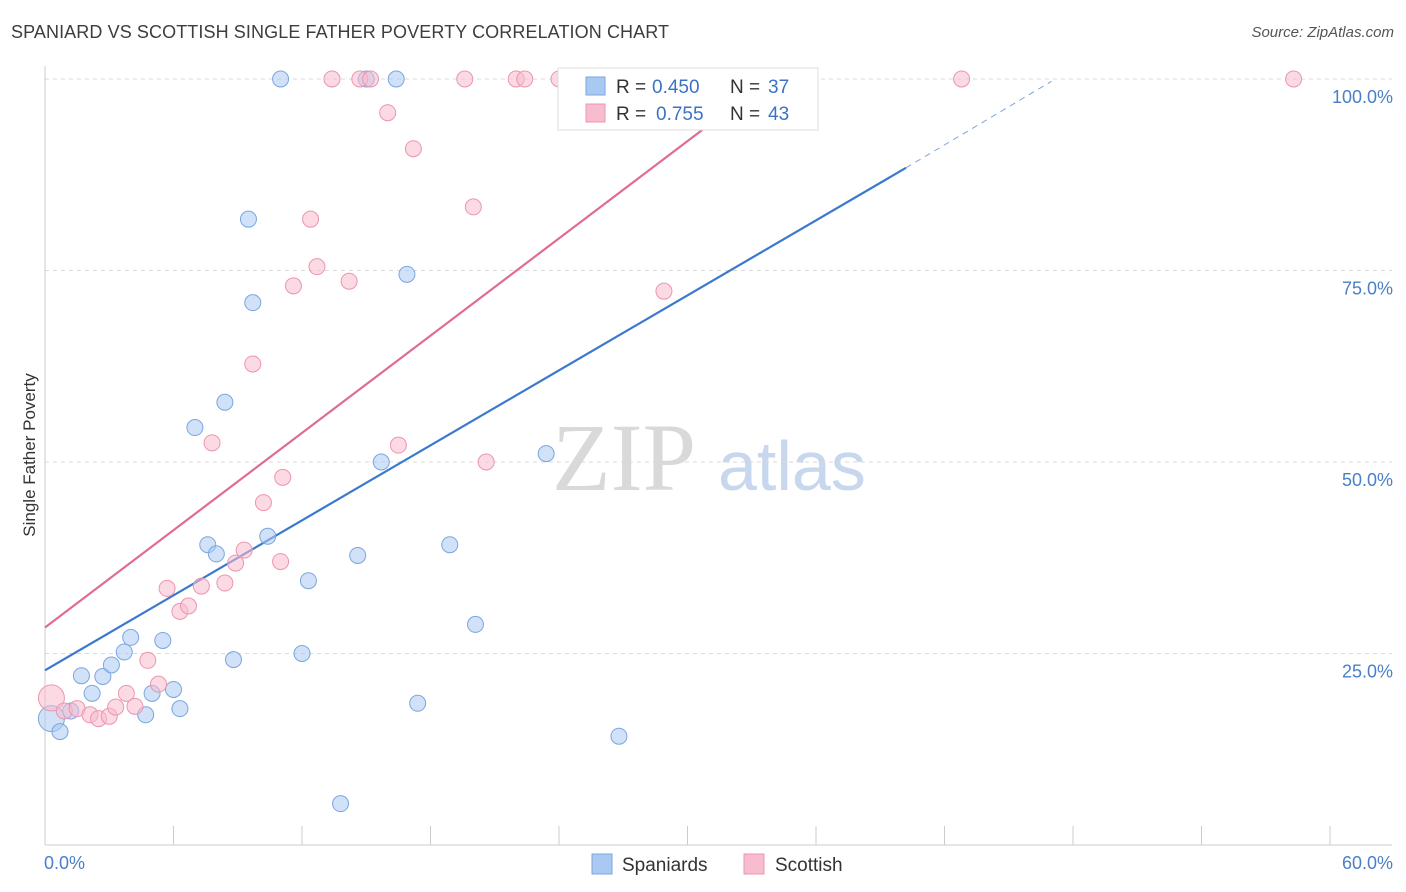 The height and width of the screenshot is (892, 1406). What do you see at coordinates (29, 455) in the screenshot?
I see `y-axis-label: Single Father Poverty` at bounding box center [29, 455].